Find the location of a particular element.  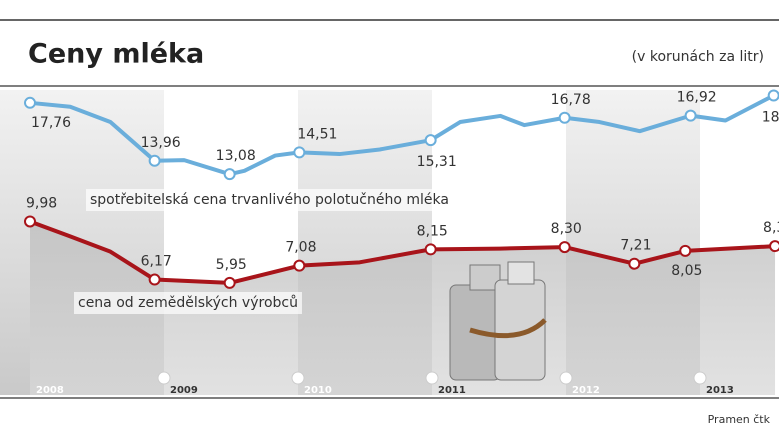

value-label: 8,05 is located at coordinates (686, 271).